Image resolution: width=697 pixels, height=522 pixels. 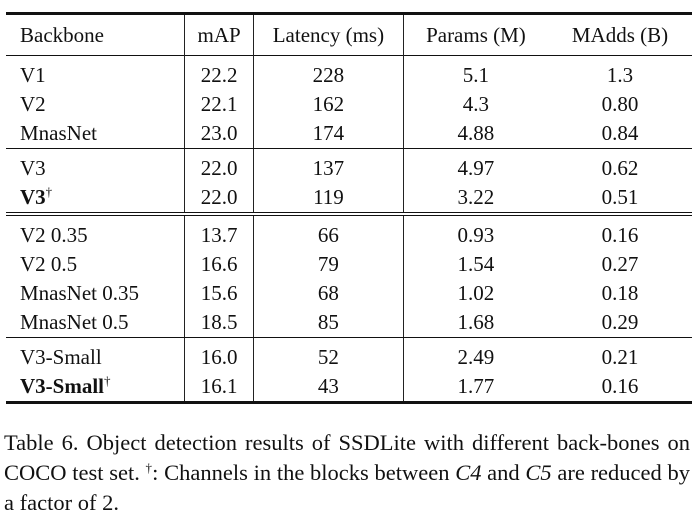 What do you see at coordinates (328, 165) in the screenshot?
I see `cell-latency: 137` at bounding box center [328, 165].